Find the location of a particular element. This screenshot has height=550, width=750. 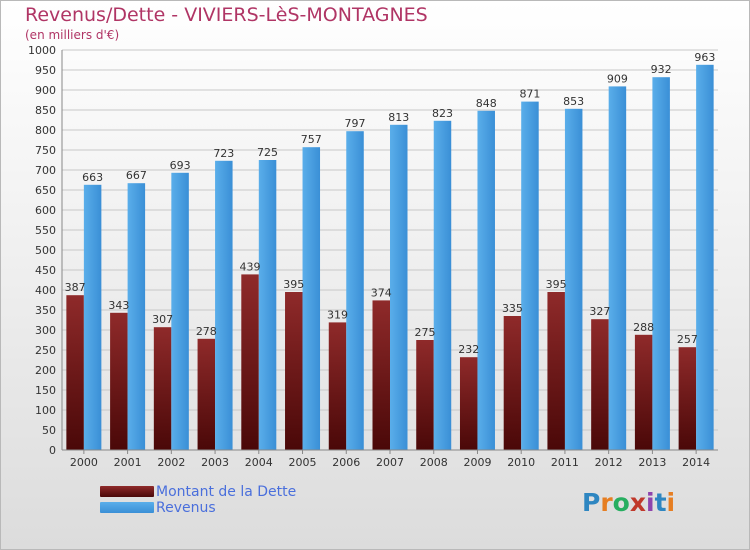

y-tick-label: 50 is located at coordinates (49, 430).